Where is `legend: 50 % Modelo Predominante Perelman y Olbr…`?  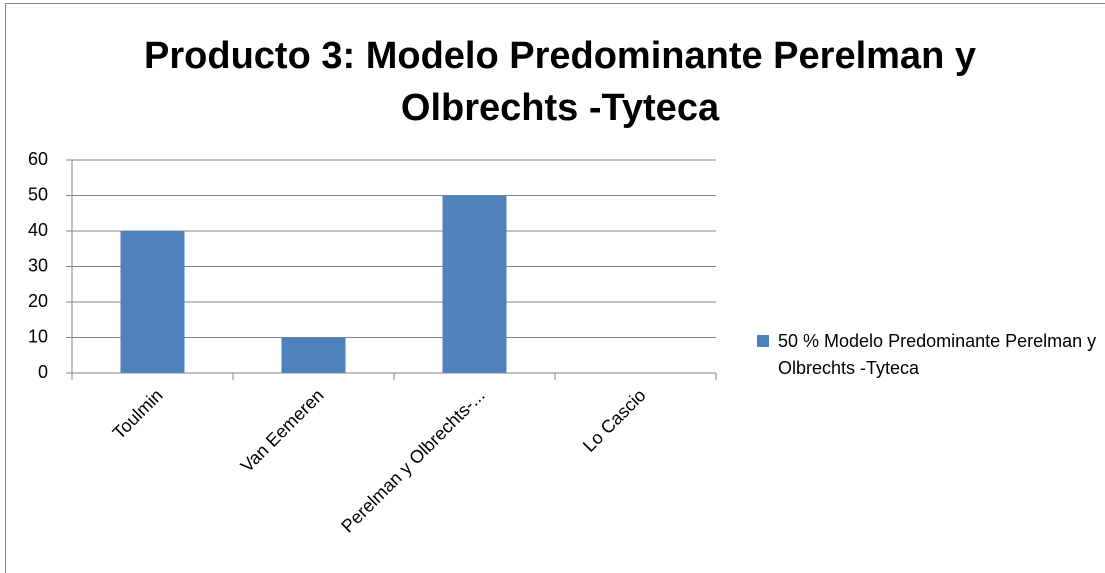 legend: 50 % Modelo Predominante Perelman y Olbr… is located at coordinates (927, 355).